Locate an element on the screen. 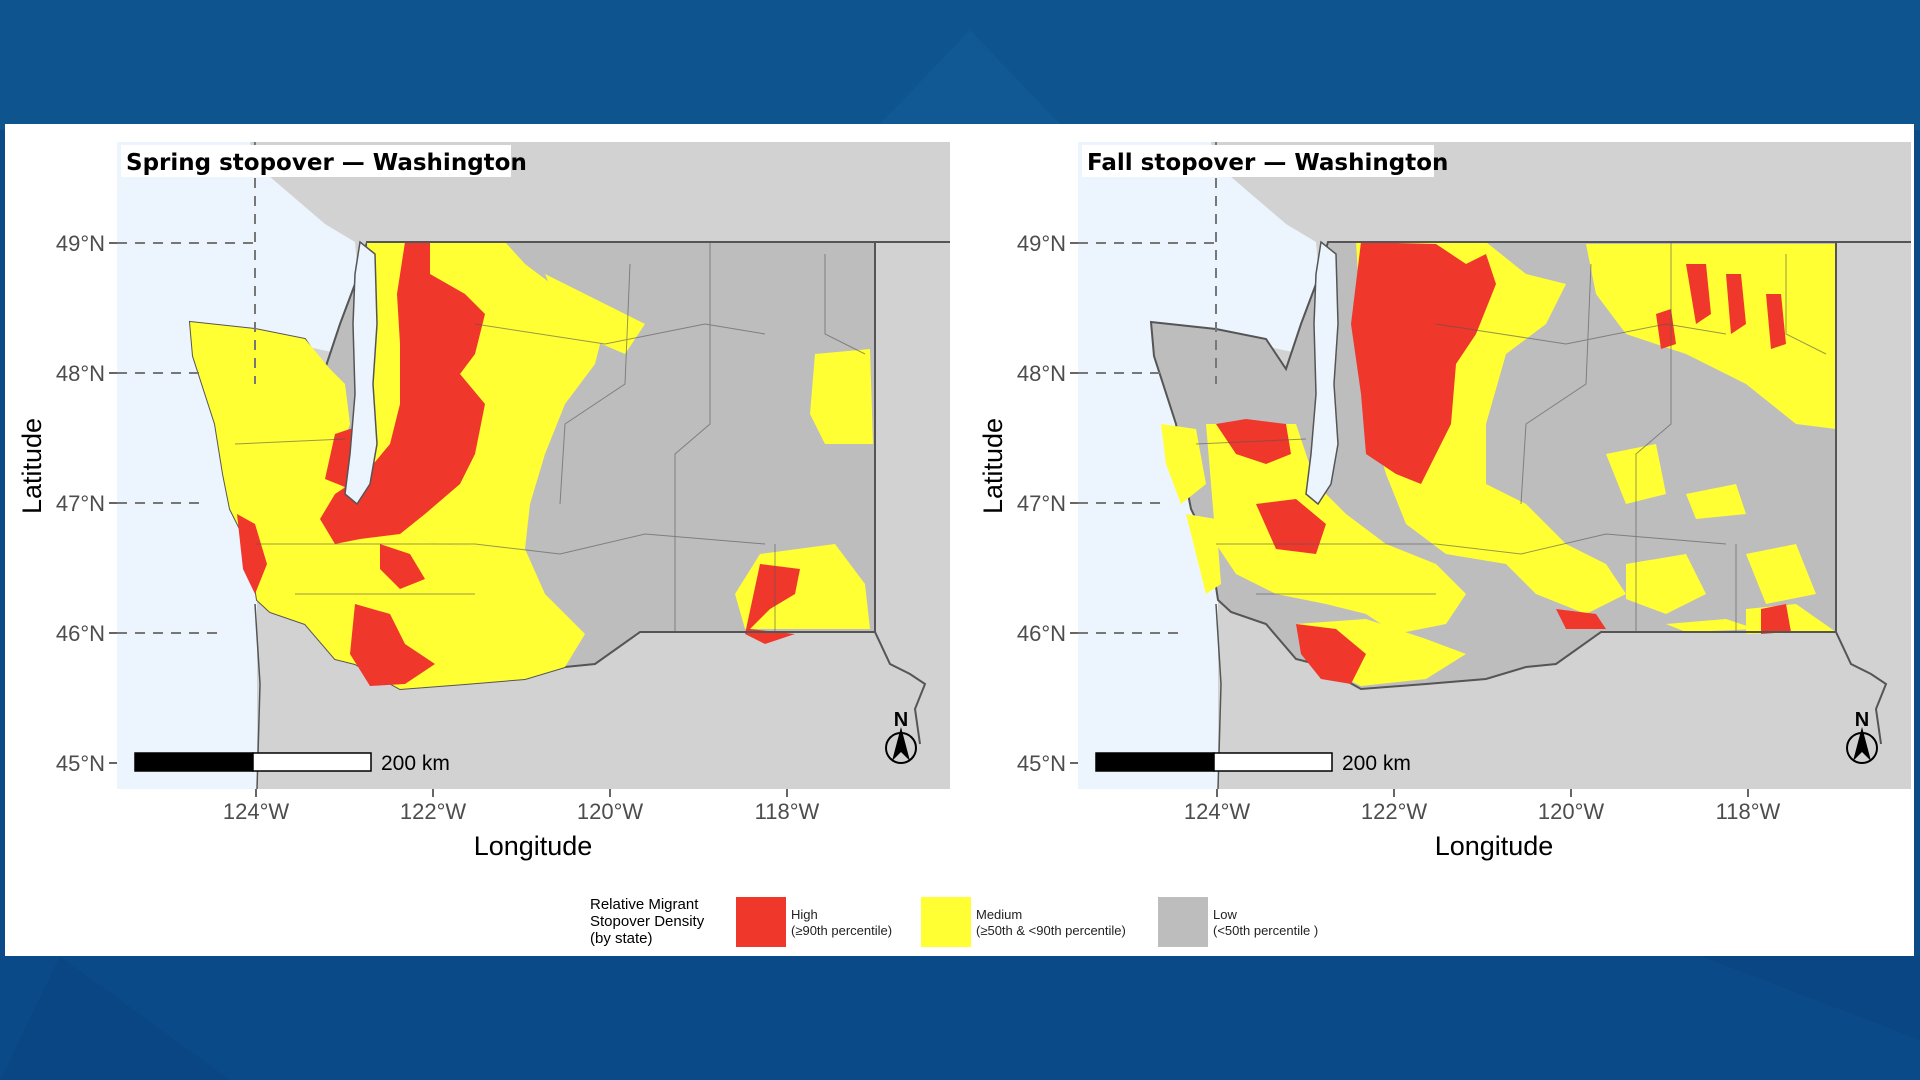  fall-high-central is located at coordinates (1291, 526).